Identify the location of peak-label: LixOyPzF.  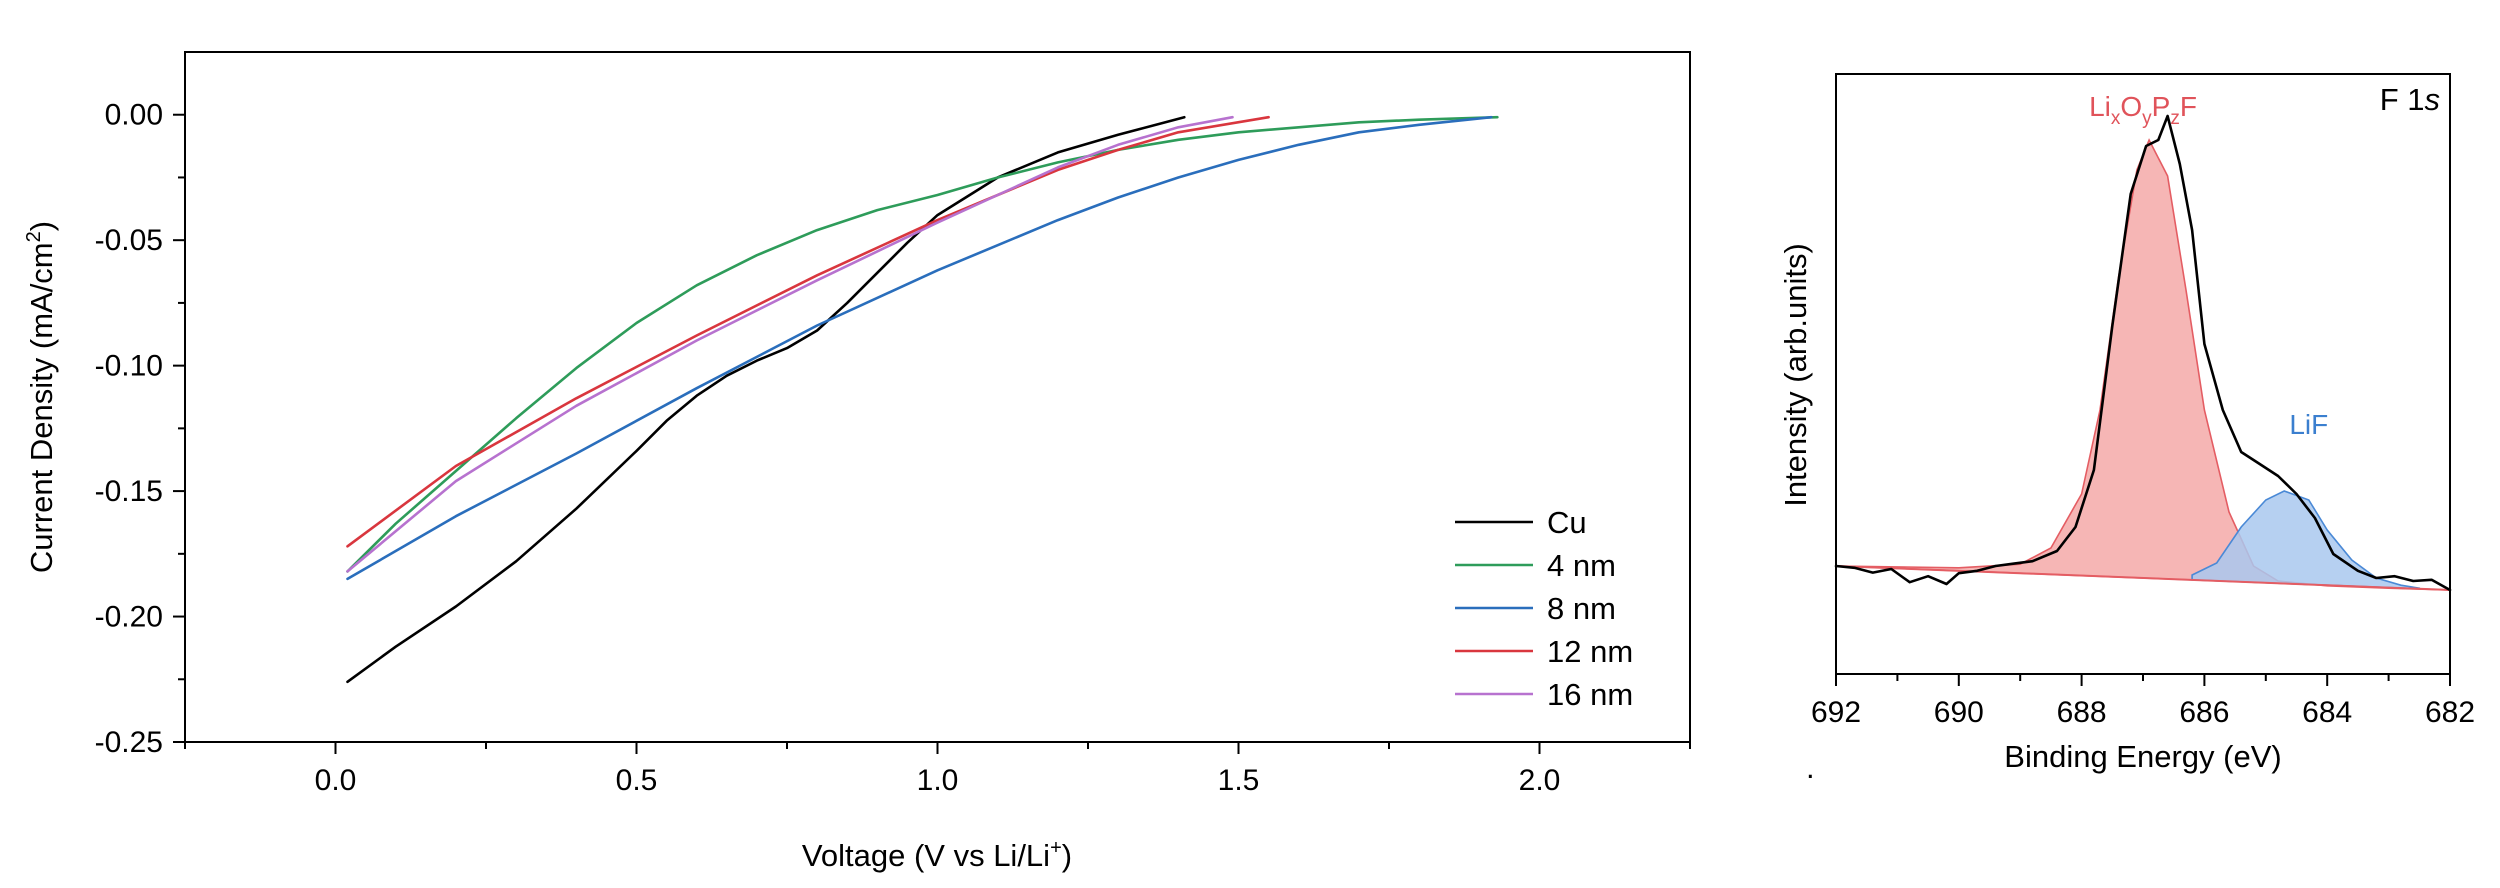
(2143, 110).